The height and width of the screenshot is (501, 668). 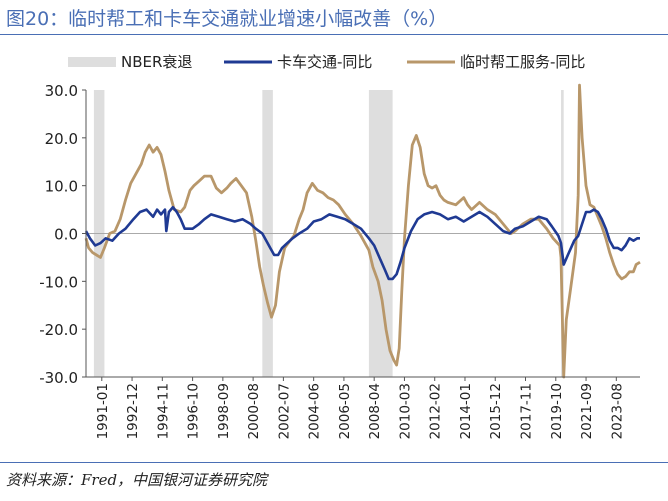 What do you see at coordinates (617, 411) in the screenshot?
I see `x-tick-label: 2023-08` at bounding box center [617, 411].